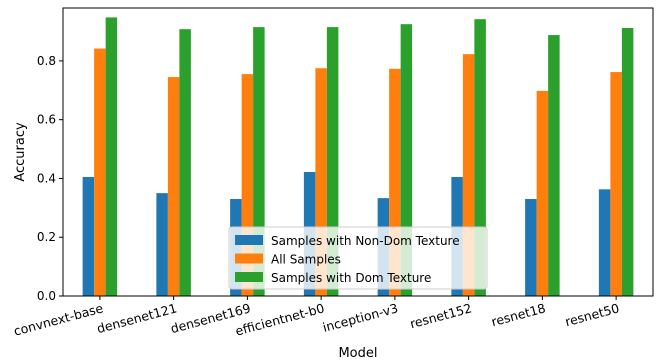  I want to click on legend-label: Samples with Dom Texture, so click(351, 278).